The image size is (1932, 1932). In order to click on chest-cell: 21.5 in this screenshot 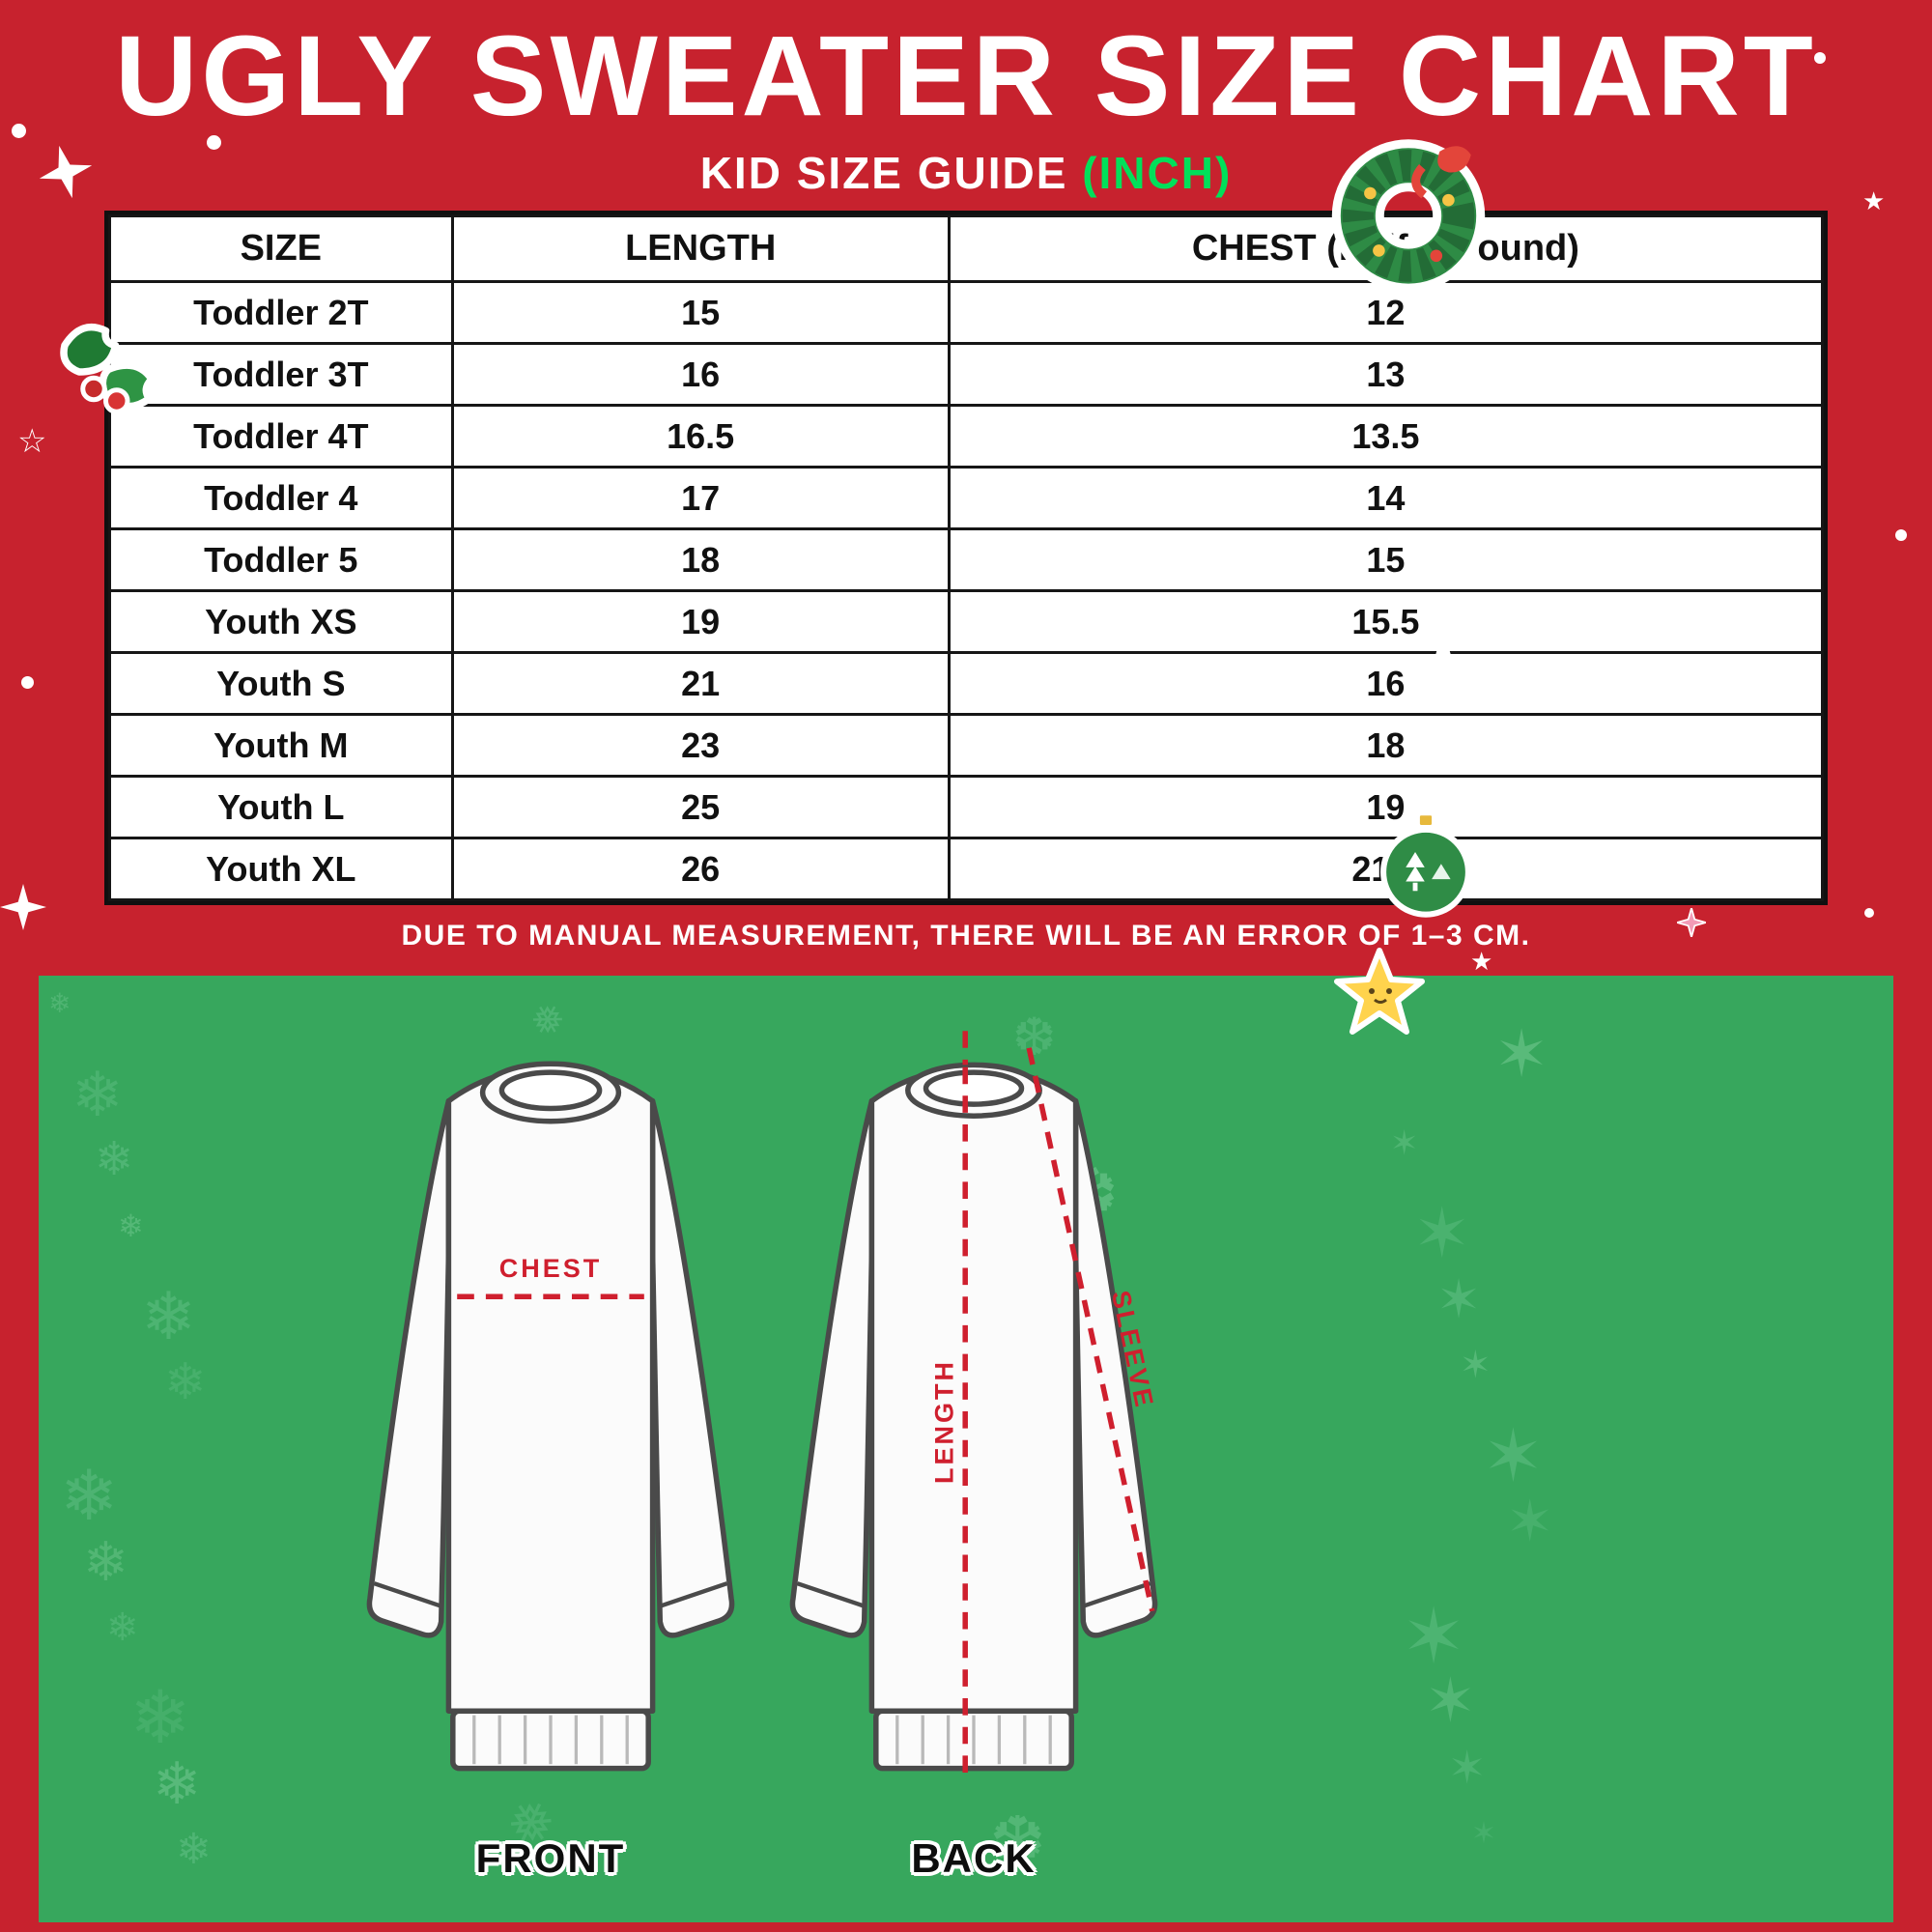, I will do `click(1386, 869)`.